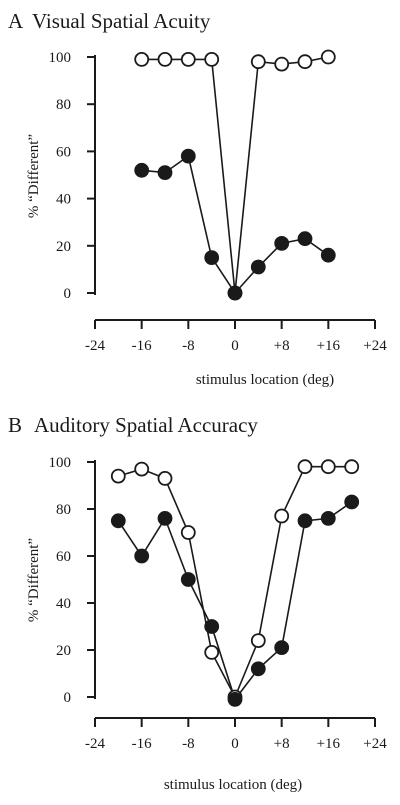 Image resolution: width=400 pixels, height=805 pixels. Describe the element at coordinates (375, 346) in the screenshot. I see `panel-a-x-tick-label: +24` at that location.